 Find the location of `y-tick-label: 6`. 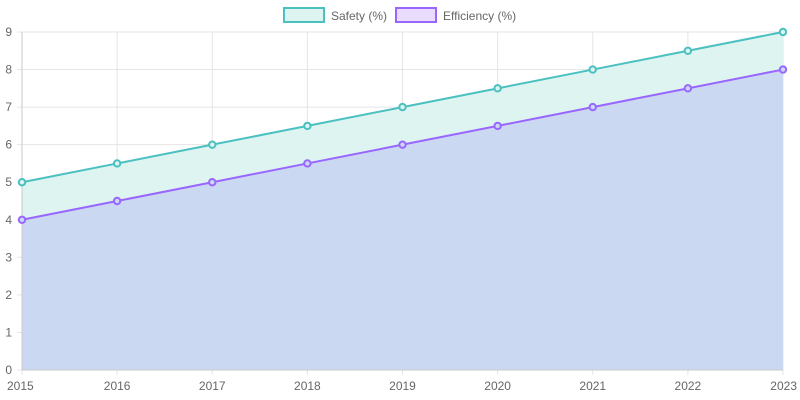

y-tick-label: 6 is located at coordinates (8, 145).